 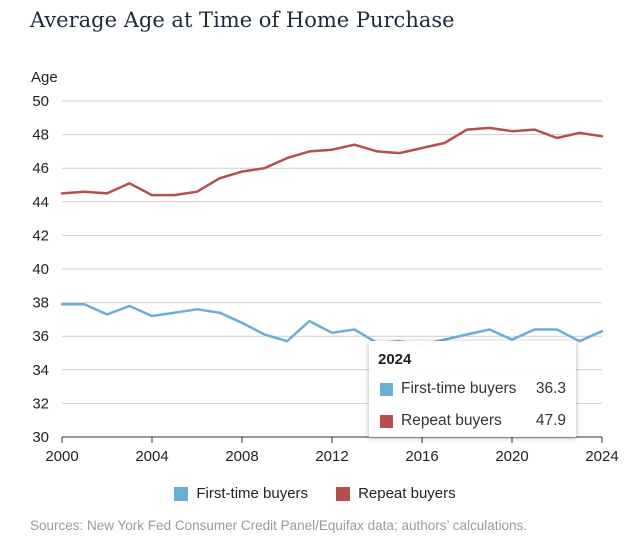 What do you see at coordinates (40, 168) in the screenshot?
I see `y-tick-label: 46` at bounding box center [40, 168].